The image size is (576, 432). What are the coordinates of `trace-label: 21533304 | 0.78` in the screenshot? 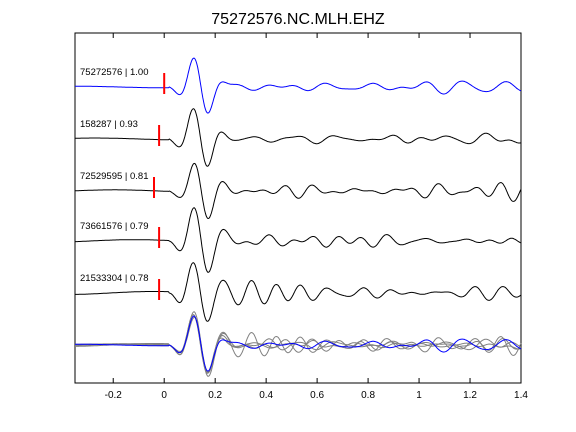 It's located at (114, 278).